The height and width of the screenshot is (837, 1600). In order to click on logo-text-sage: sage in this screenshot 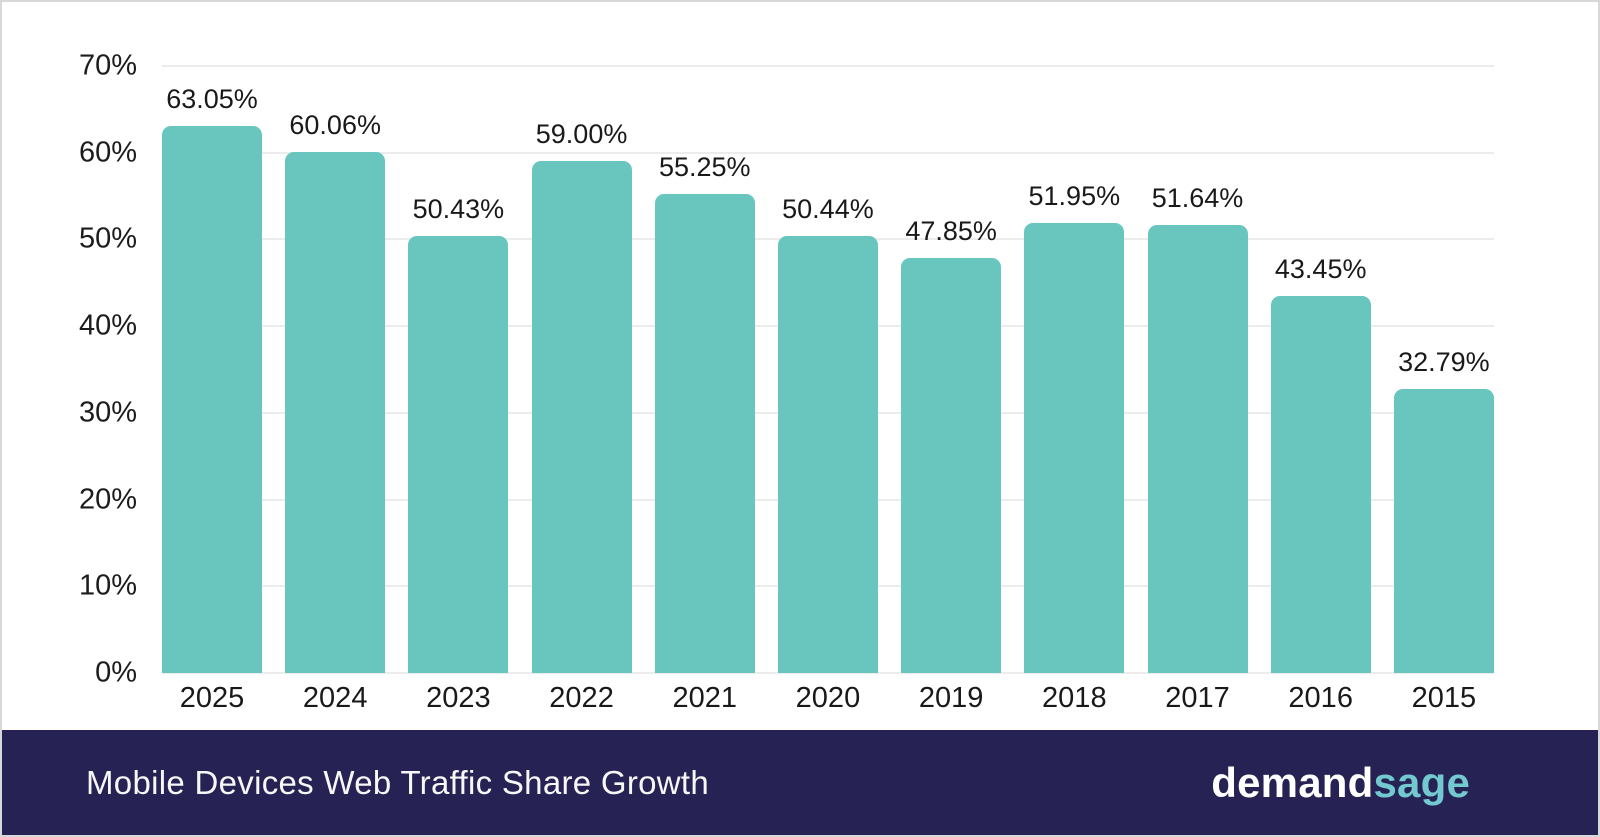, I will do `click(1421, 782)`.